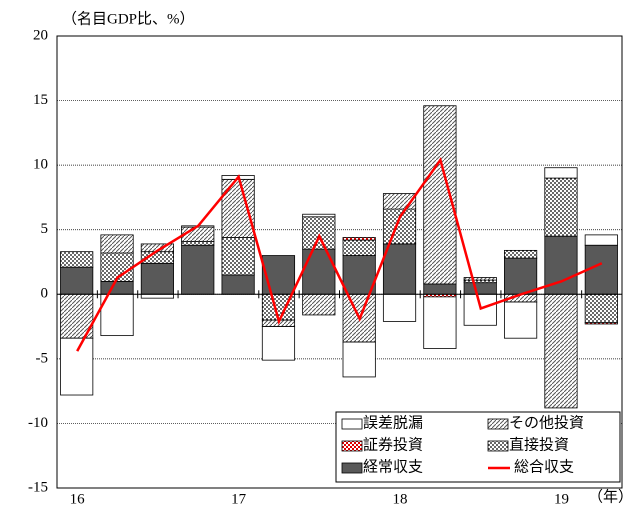 The height and width of the screenshot is (511, 626). Describe the element at coordinates (400, 498) in the screenshot. I see `x-tick-label: 18` at that location.